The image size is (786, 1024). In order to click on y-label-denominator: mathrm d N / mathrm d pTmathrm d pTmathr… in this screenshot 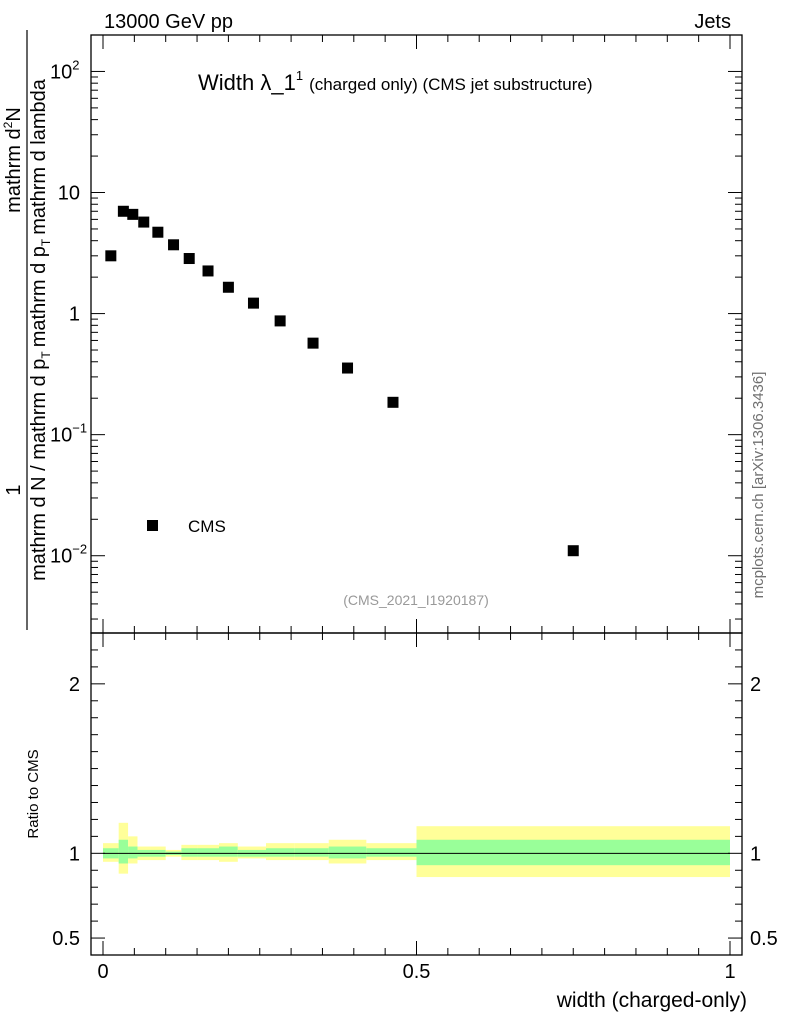, I will do `click(40, 329)`.